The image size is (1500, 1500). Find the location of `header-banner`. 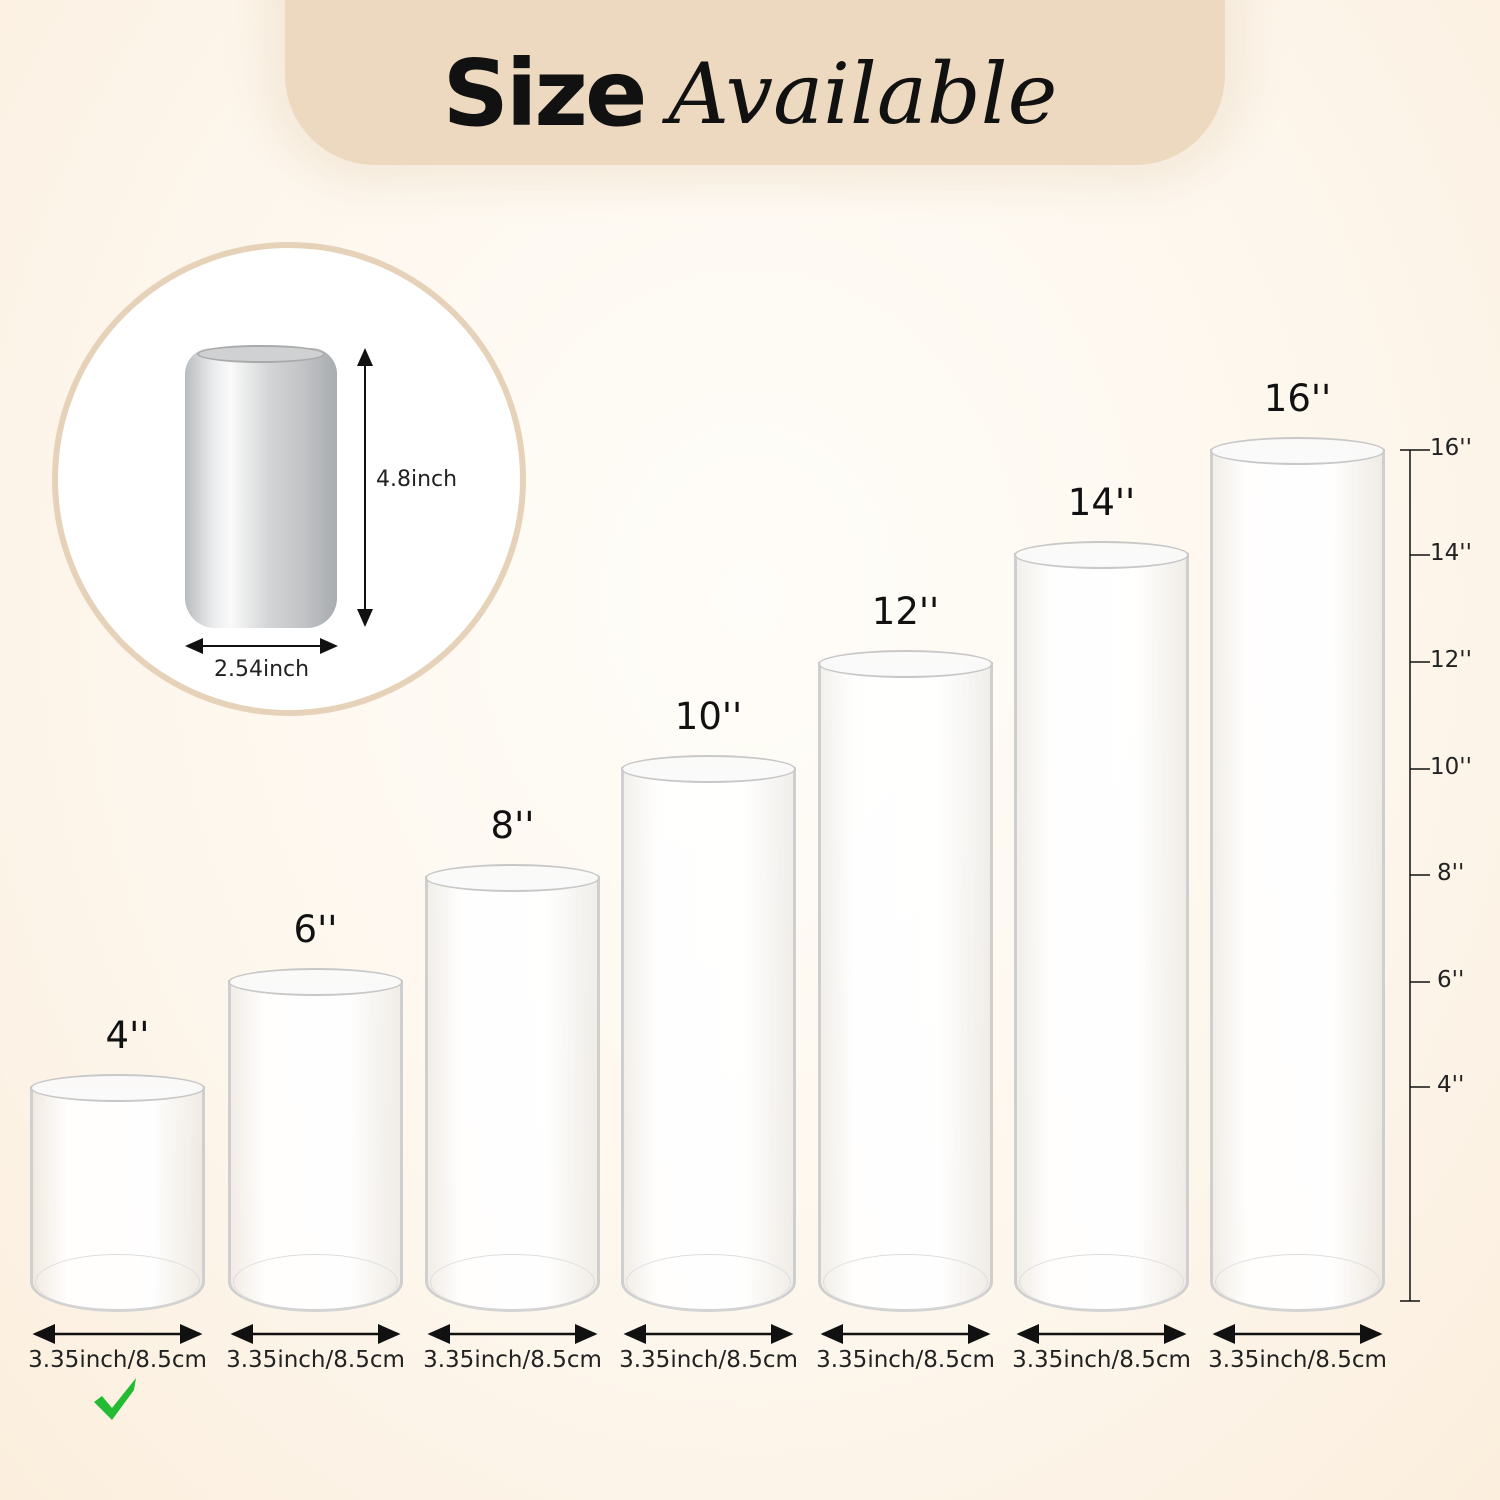

header-banner is located at coordinates (755, 82).